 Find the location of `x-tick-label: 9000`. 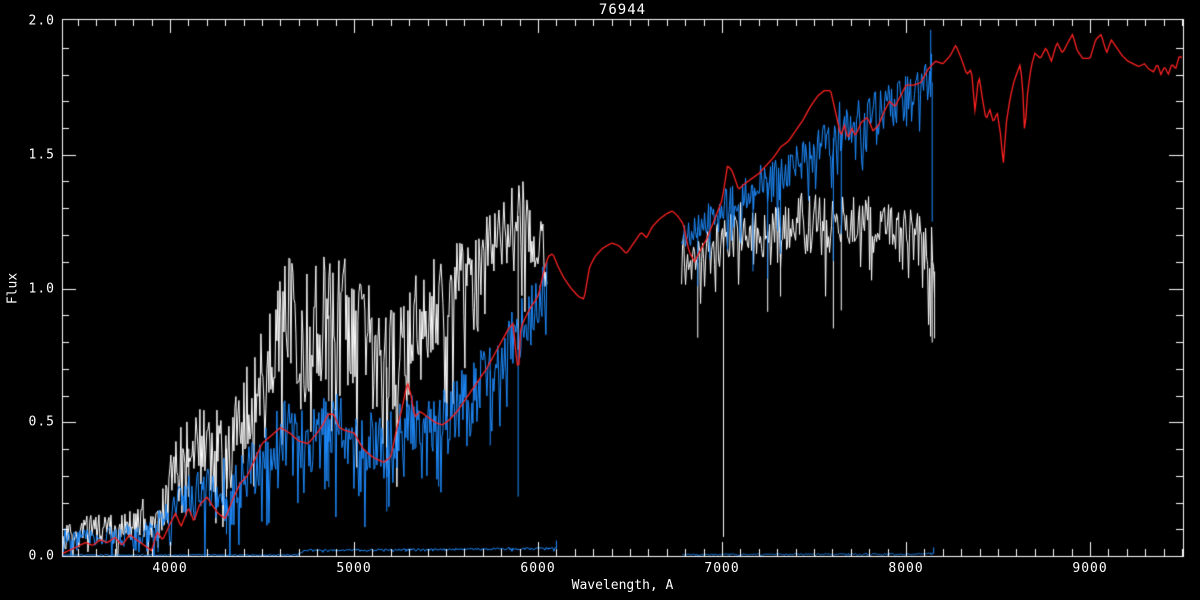

x-tick-label: 9000 is located at coordinates (1090, 568).